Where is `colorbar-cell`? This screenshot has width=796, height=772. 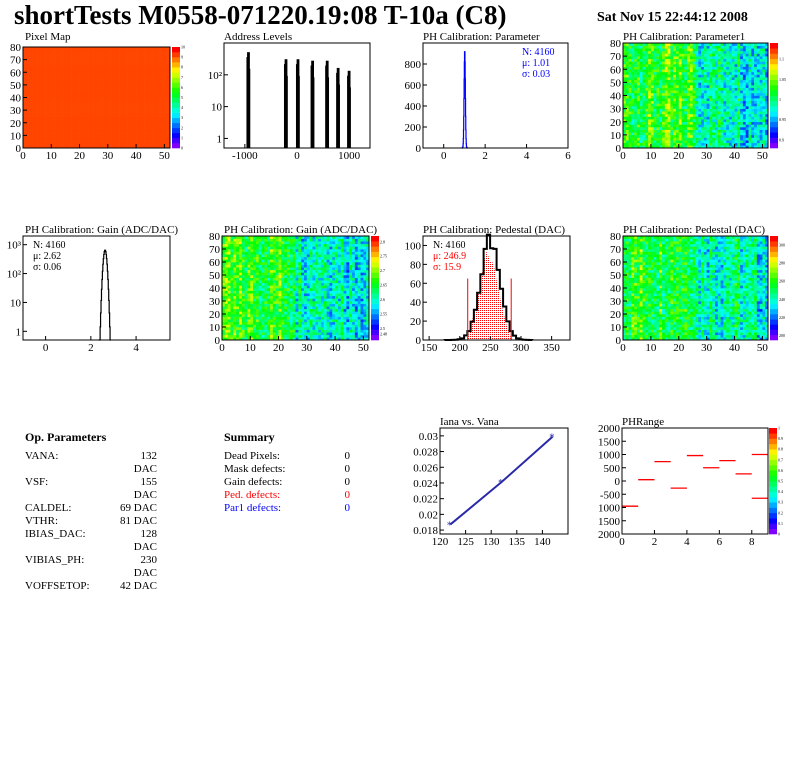
colorbar-cell is located at coordinates (176, 65).